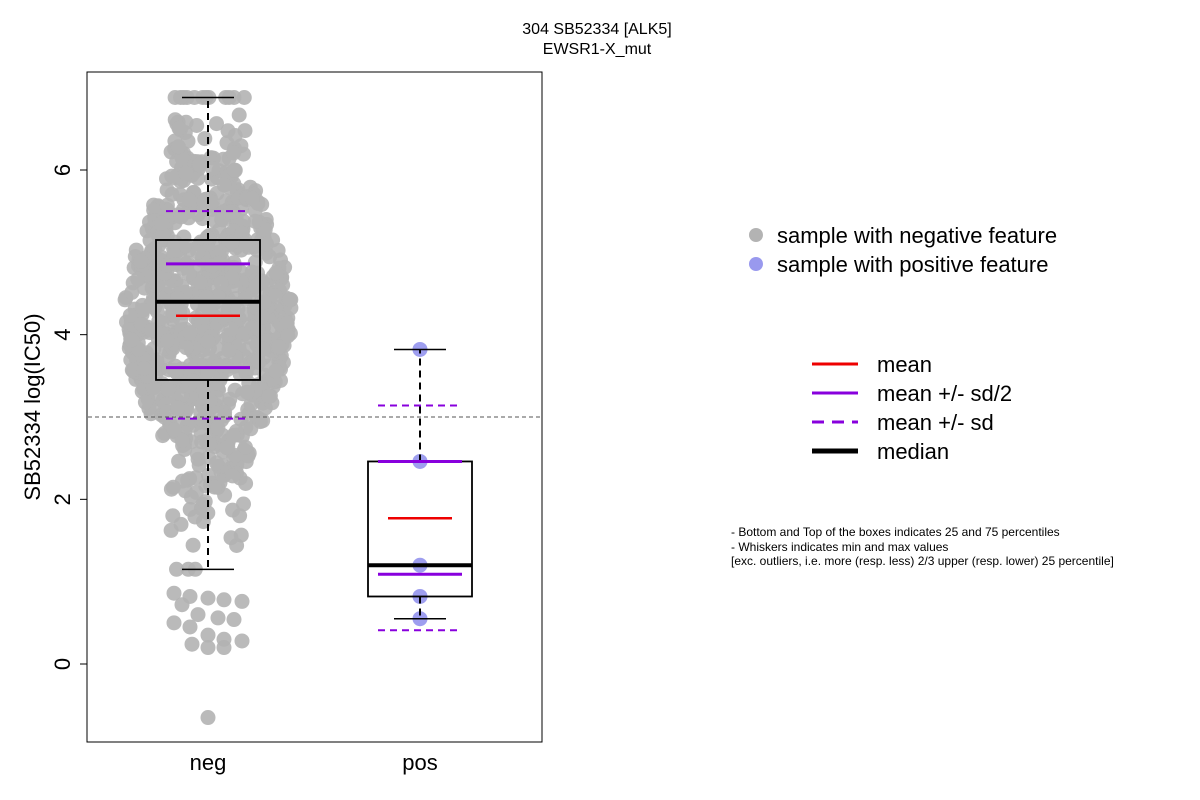 This screenshot has height=800, width=1200. I want to click on boxplot-pos, so click(420, 486).